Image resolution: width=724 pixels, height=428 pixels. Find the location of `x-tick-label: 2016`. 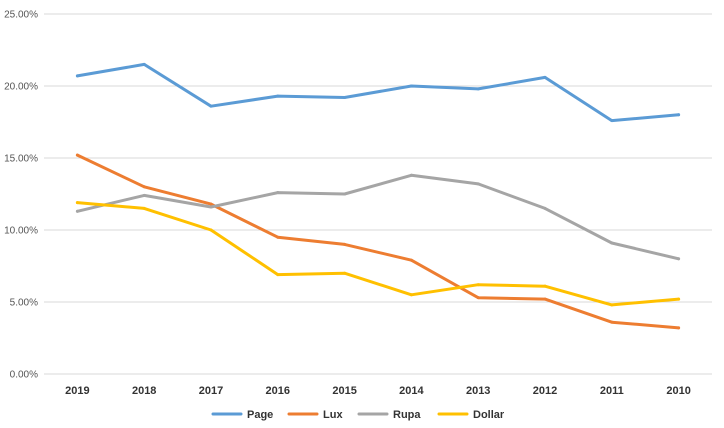

x-tick-label: 2016 is located at coordinates (278, 391).